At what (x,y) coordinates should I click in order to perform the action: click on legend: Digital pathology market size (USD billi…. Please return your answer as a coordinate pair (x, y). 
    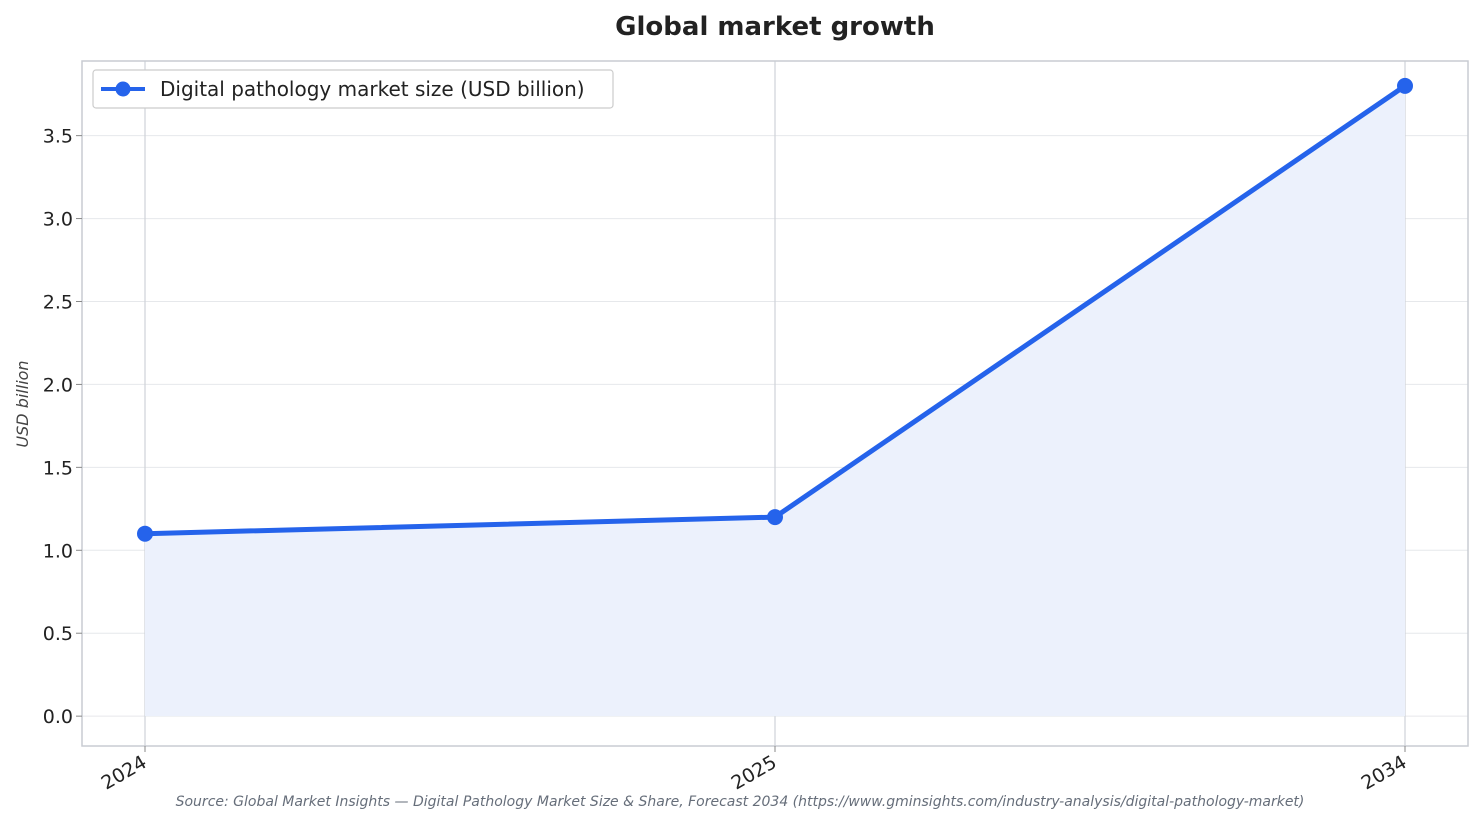
    Looking at the image, I should click on (353, 89).